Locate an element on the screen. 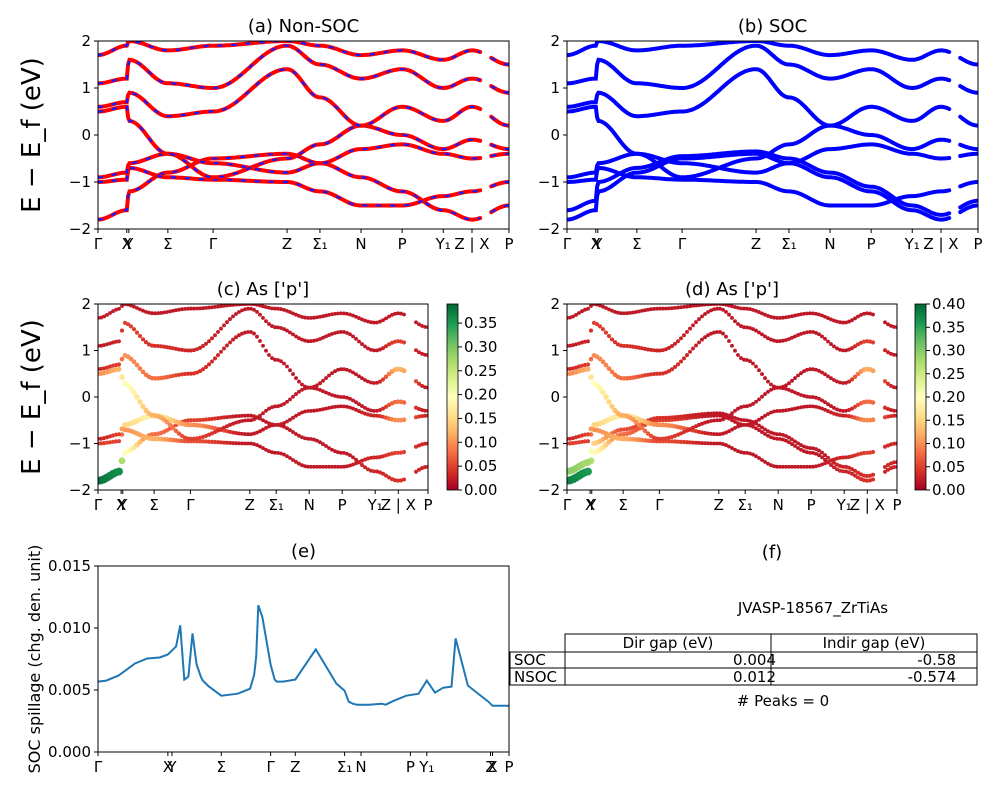  x-tick-label: P is located at coordinates (402, 244).